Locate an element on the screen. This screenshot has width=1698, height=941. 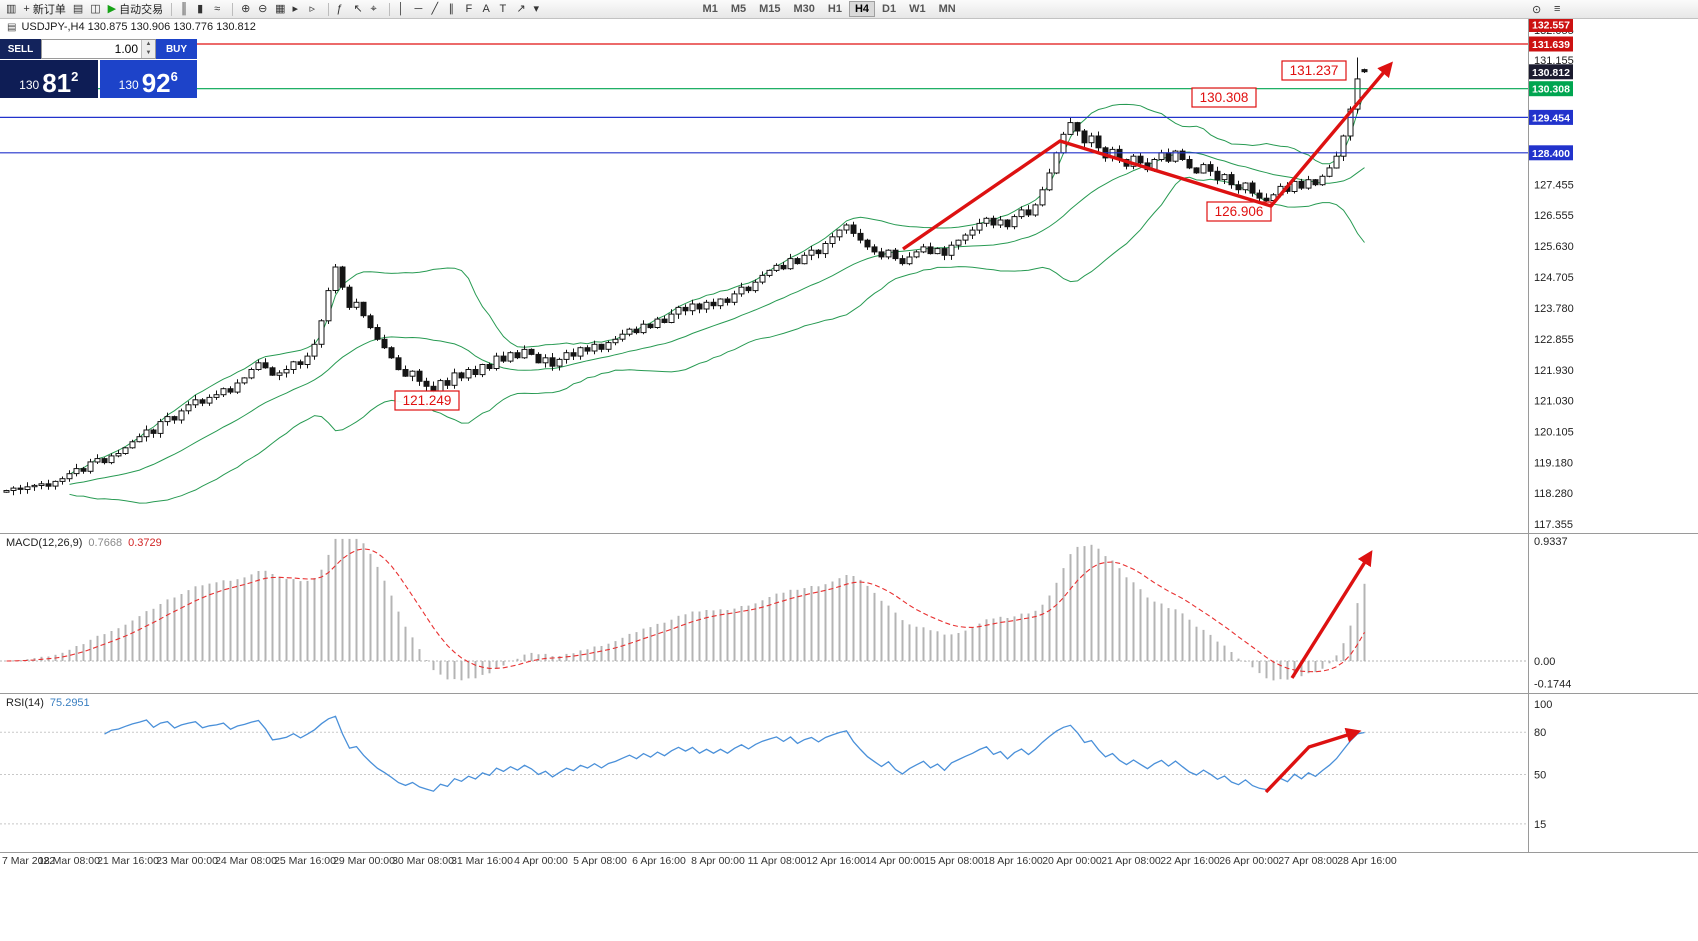
price-axis-label: 123.780 is located at coordinates (1554, 309).